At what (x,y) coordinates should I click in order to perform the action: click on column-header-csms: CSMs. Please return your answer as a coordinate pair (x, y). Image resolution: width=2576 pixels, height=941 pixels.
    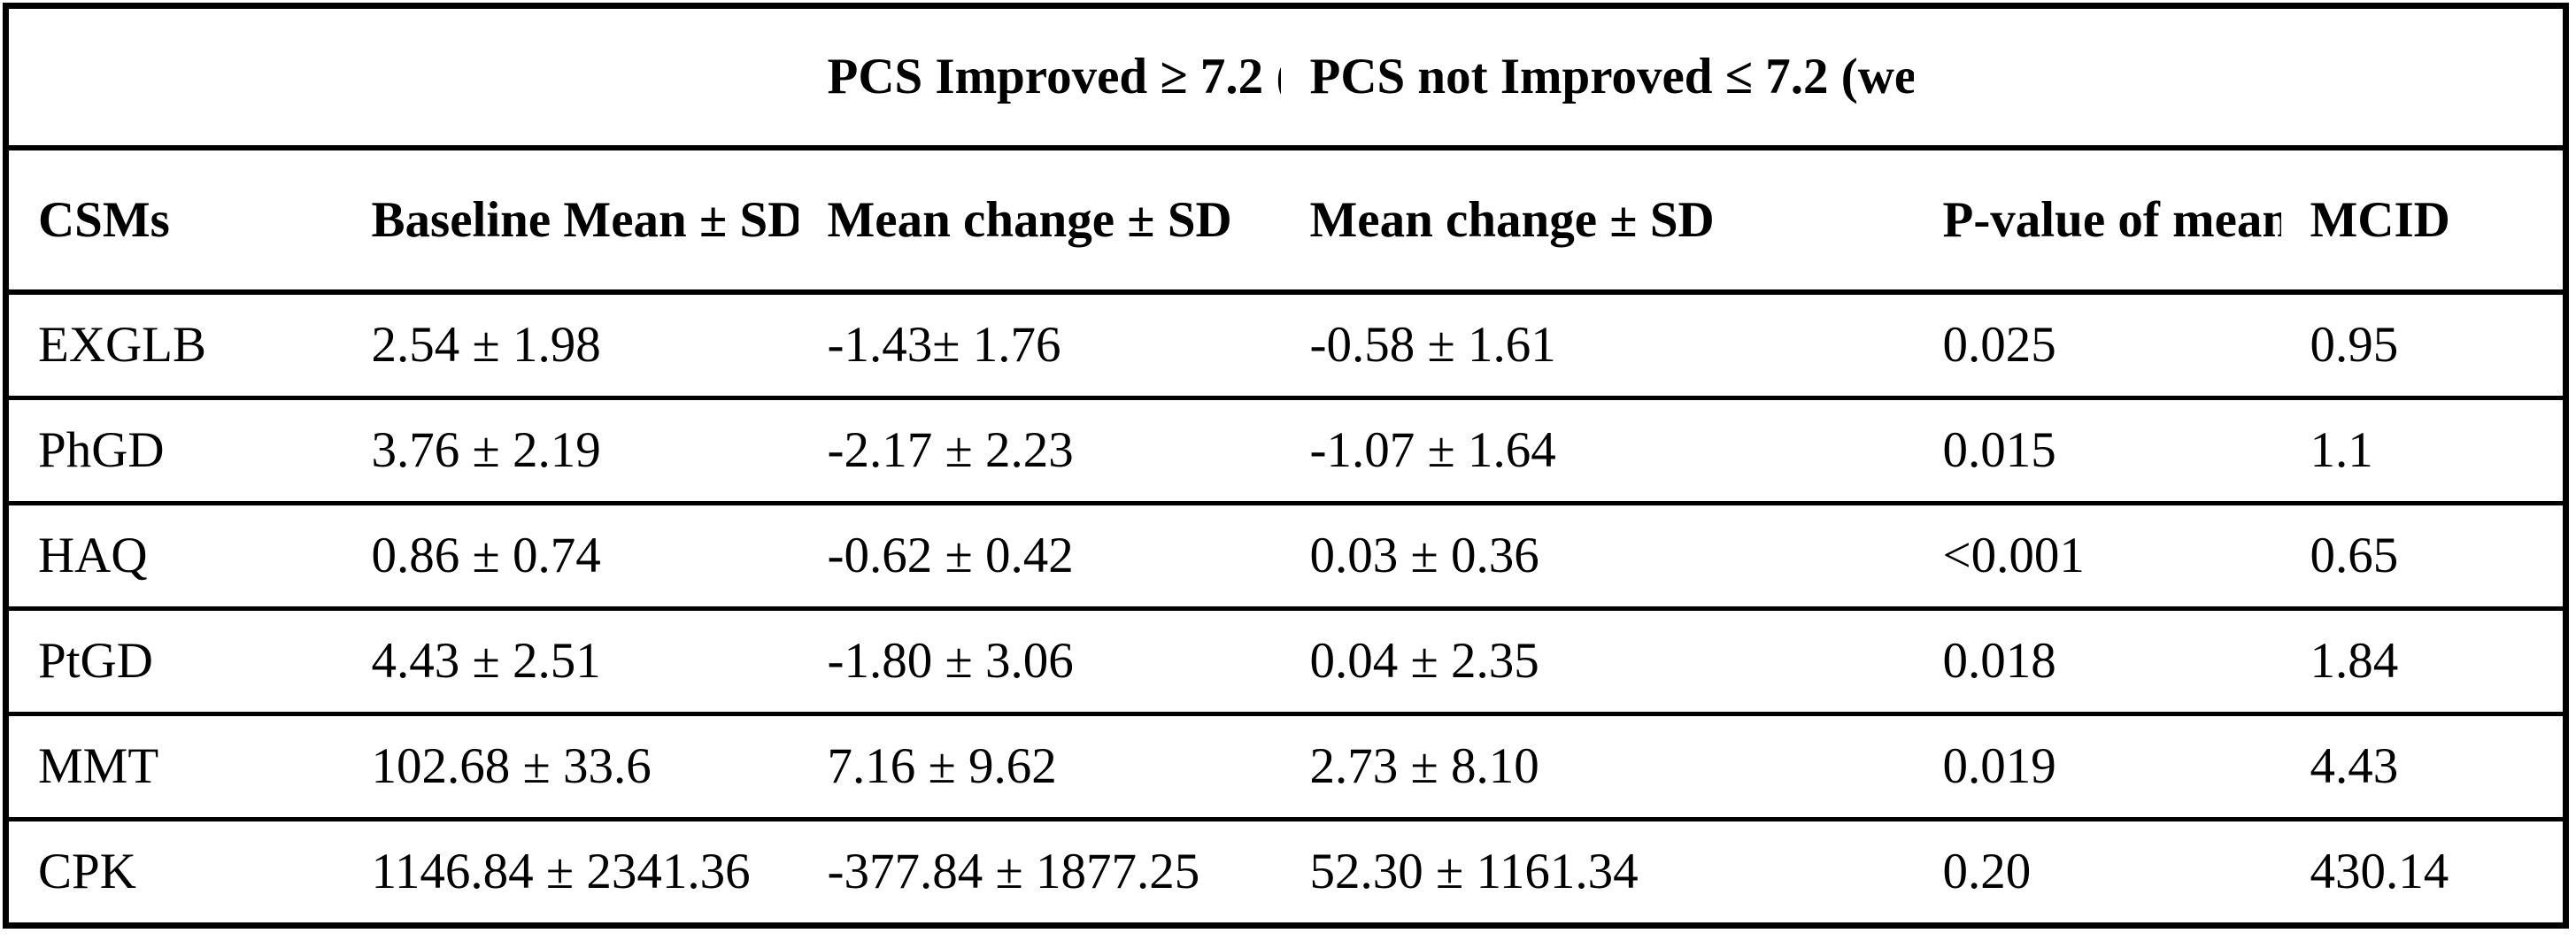
    Looking at the image, I should click on (174, 221).